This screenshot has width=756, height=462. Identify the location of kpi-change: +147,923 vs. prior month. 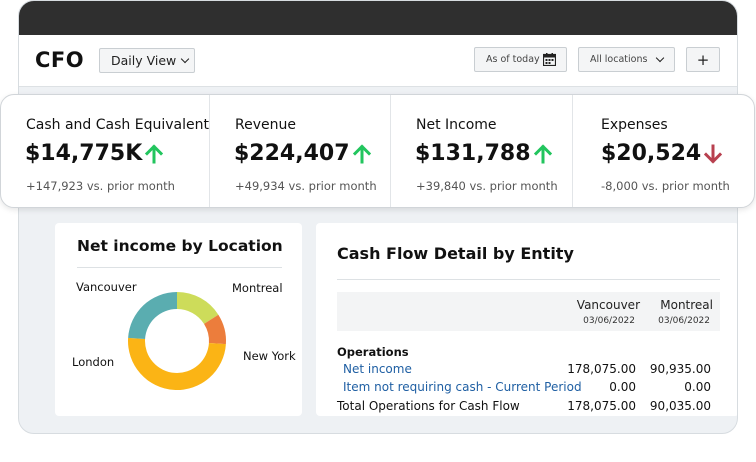
(100, 186).